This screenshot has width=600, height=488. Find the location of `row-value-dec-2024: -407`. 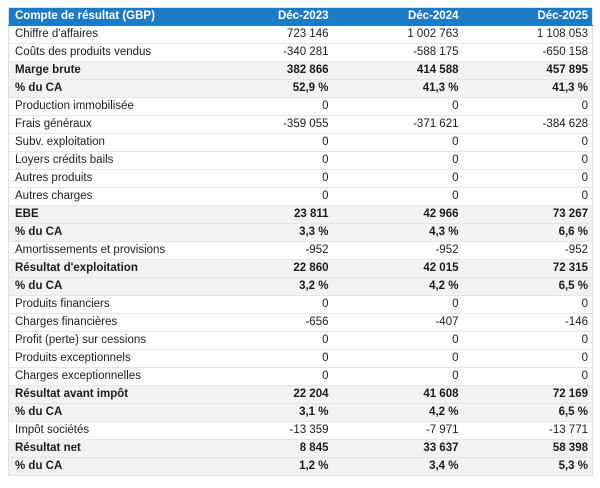

row-value-dec-2024: -407 is located at coordinates (397, 322).